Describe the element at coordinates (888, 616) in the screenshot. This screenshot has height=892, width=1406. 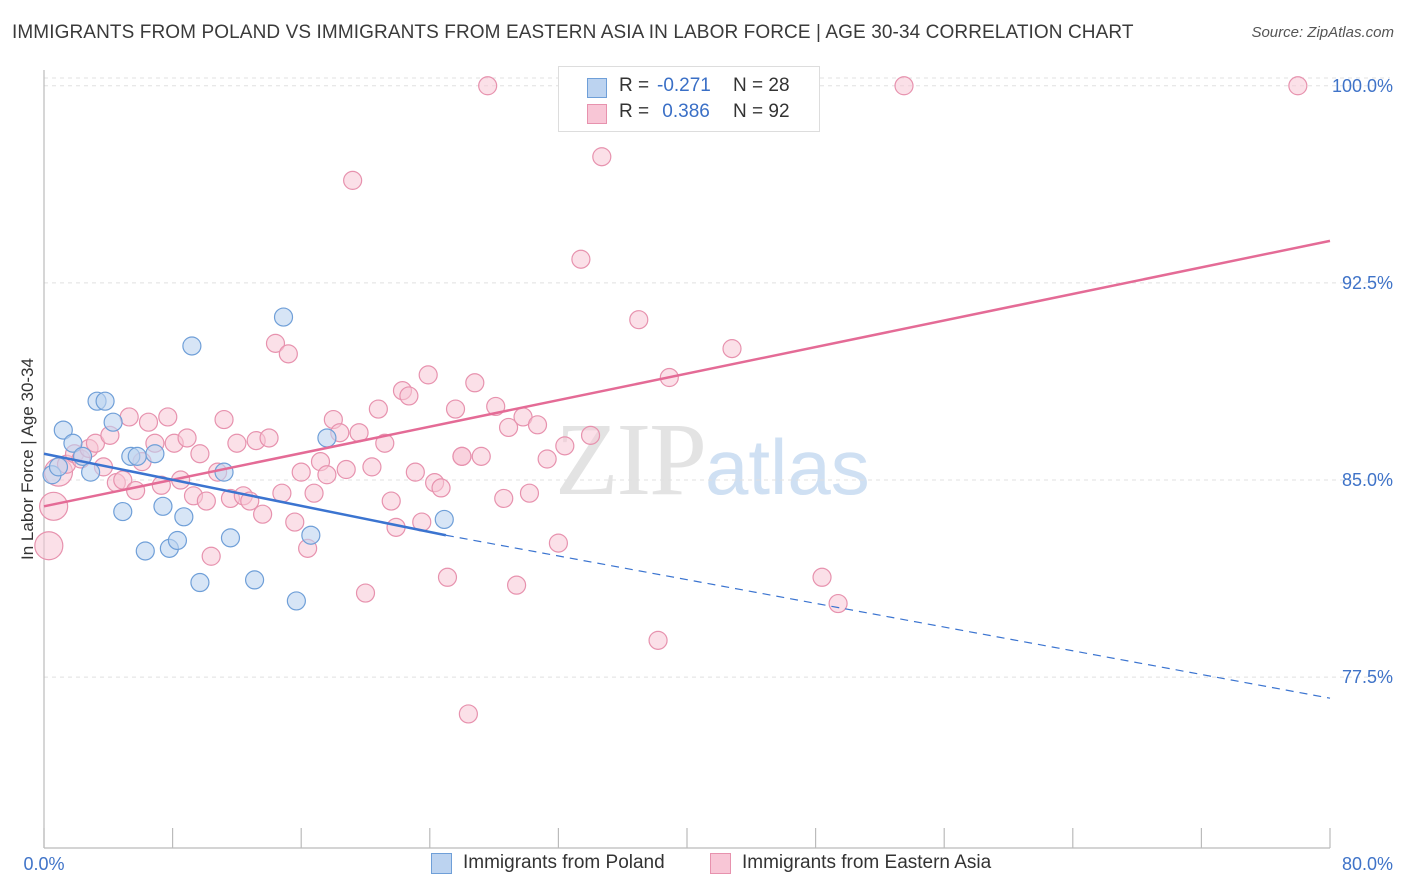
I see `poland-trend-extension` at that location.